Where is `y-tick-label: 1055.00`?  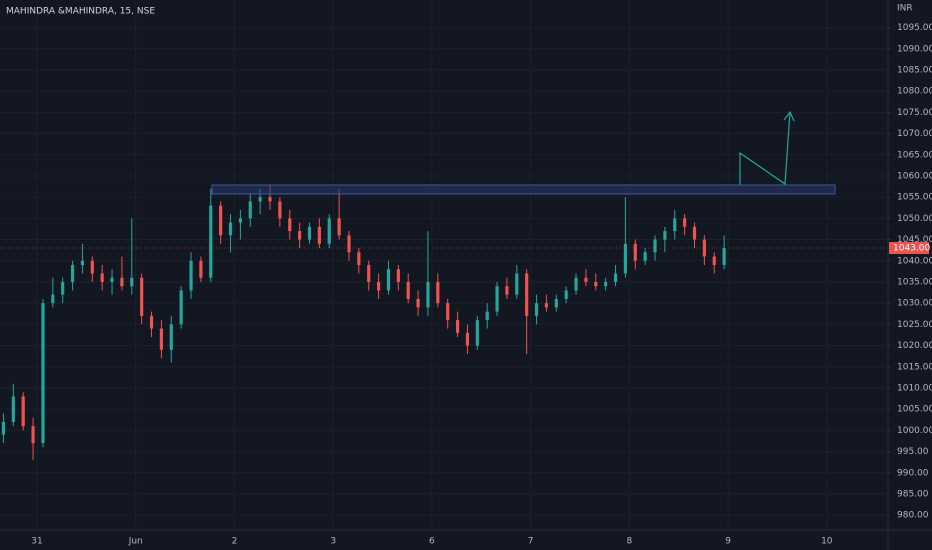
y-tick-label: 1055.00 is located at coordinates (914, 198).